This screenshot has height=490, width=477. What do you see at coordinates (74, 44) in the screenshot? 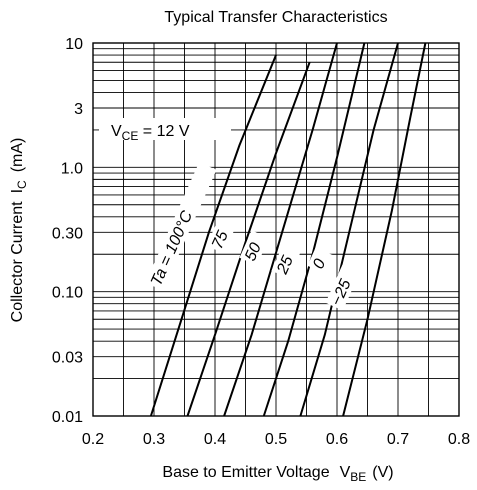
I see `y-tick-label: 10` at bounding box center [74, 44].